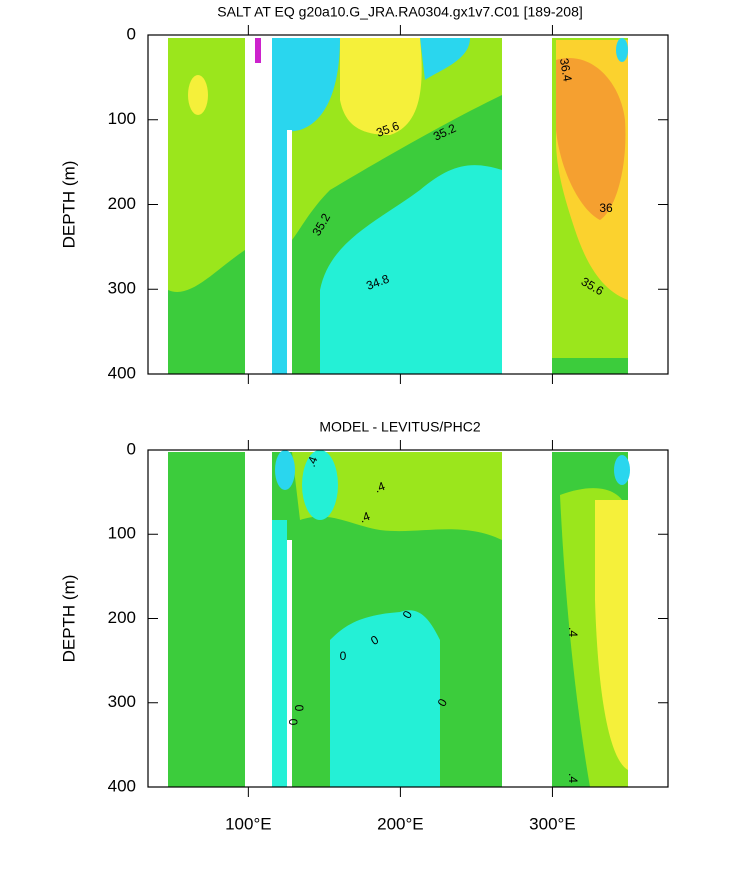 The image size is (732, 895). What do you see at coordinates (606, 208) in the screenshot?
I see `contour-label: 36` at bounding box center [606, 208].